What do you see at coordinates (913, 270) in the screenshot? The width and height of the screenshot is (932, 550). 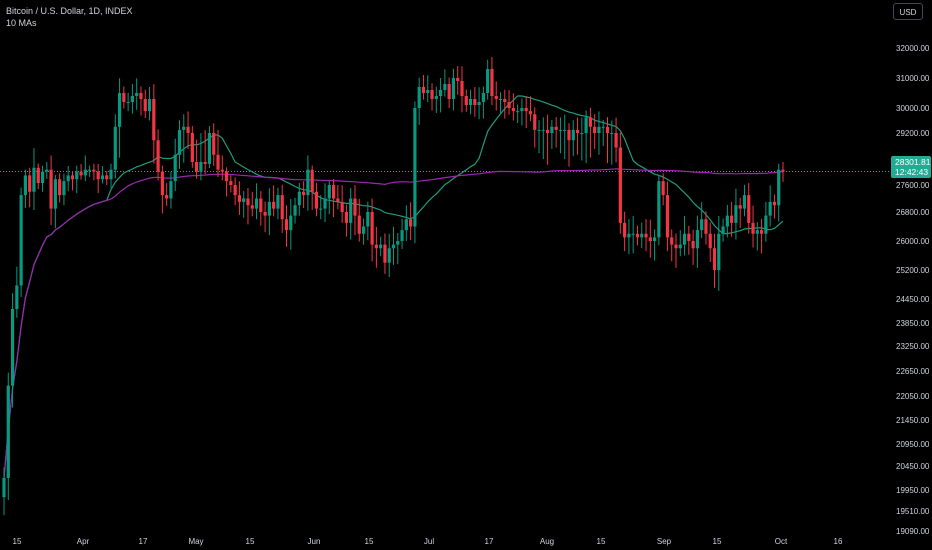 I see `price-tick-label: 25200.00` at bounding box center [913, 270].